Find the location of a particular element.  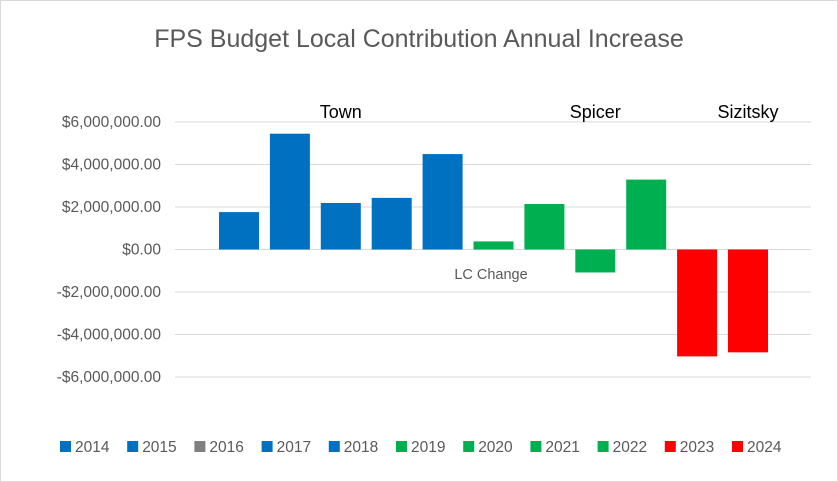

bar-2015 is located at coordinates (289, 191).